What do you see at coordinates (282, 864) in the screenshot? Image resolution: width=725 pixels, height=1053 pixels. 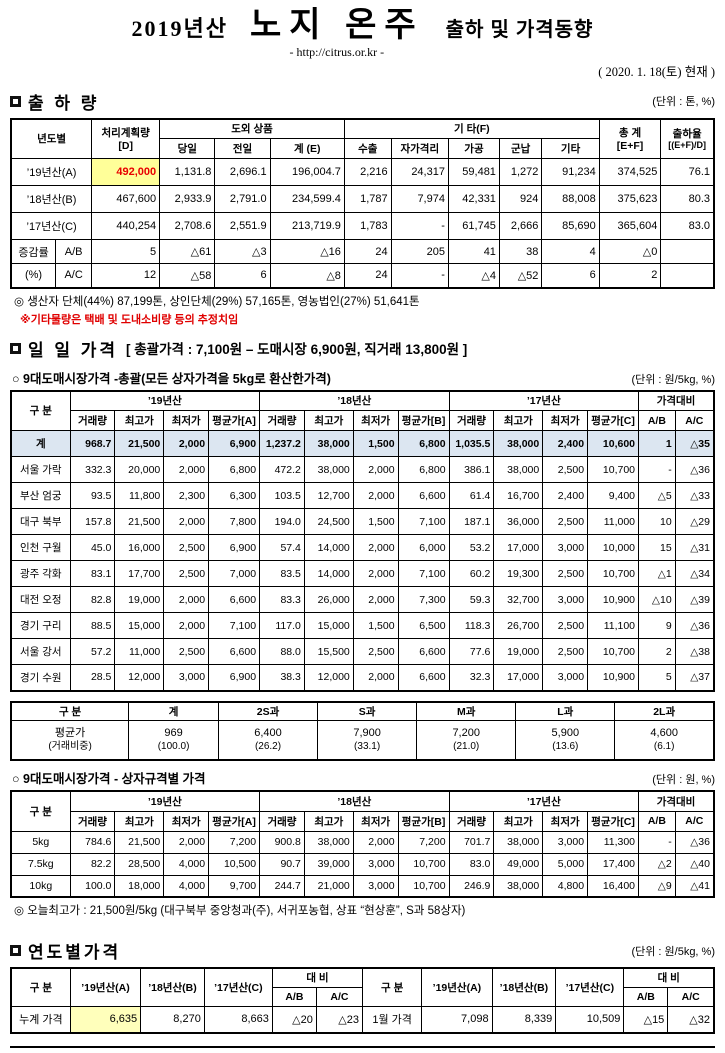 I see `table-cell: 90.7` at bounding box center [282, 864].